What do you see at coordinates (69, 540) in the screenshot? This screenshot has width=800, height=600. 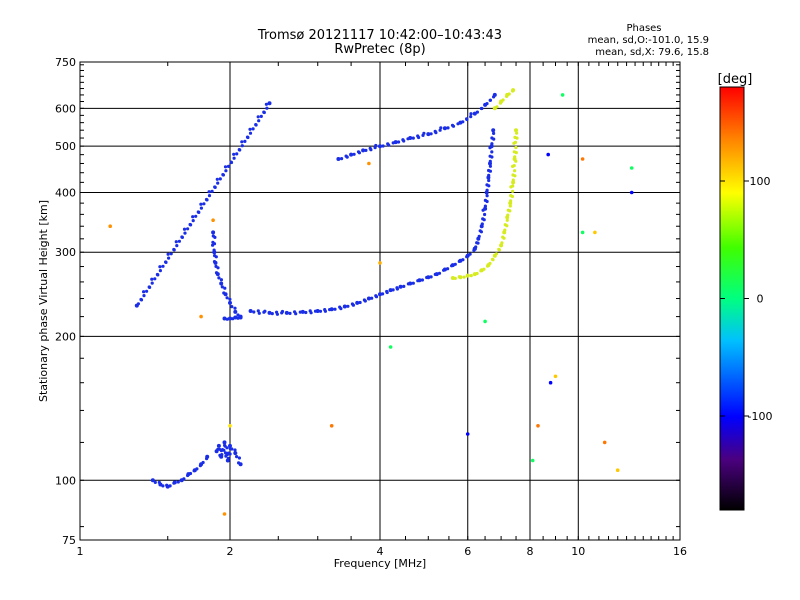 I see `y-tick-label: 75` at bounding box center [69, 540].